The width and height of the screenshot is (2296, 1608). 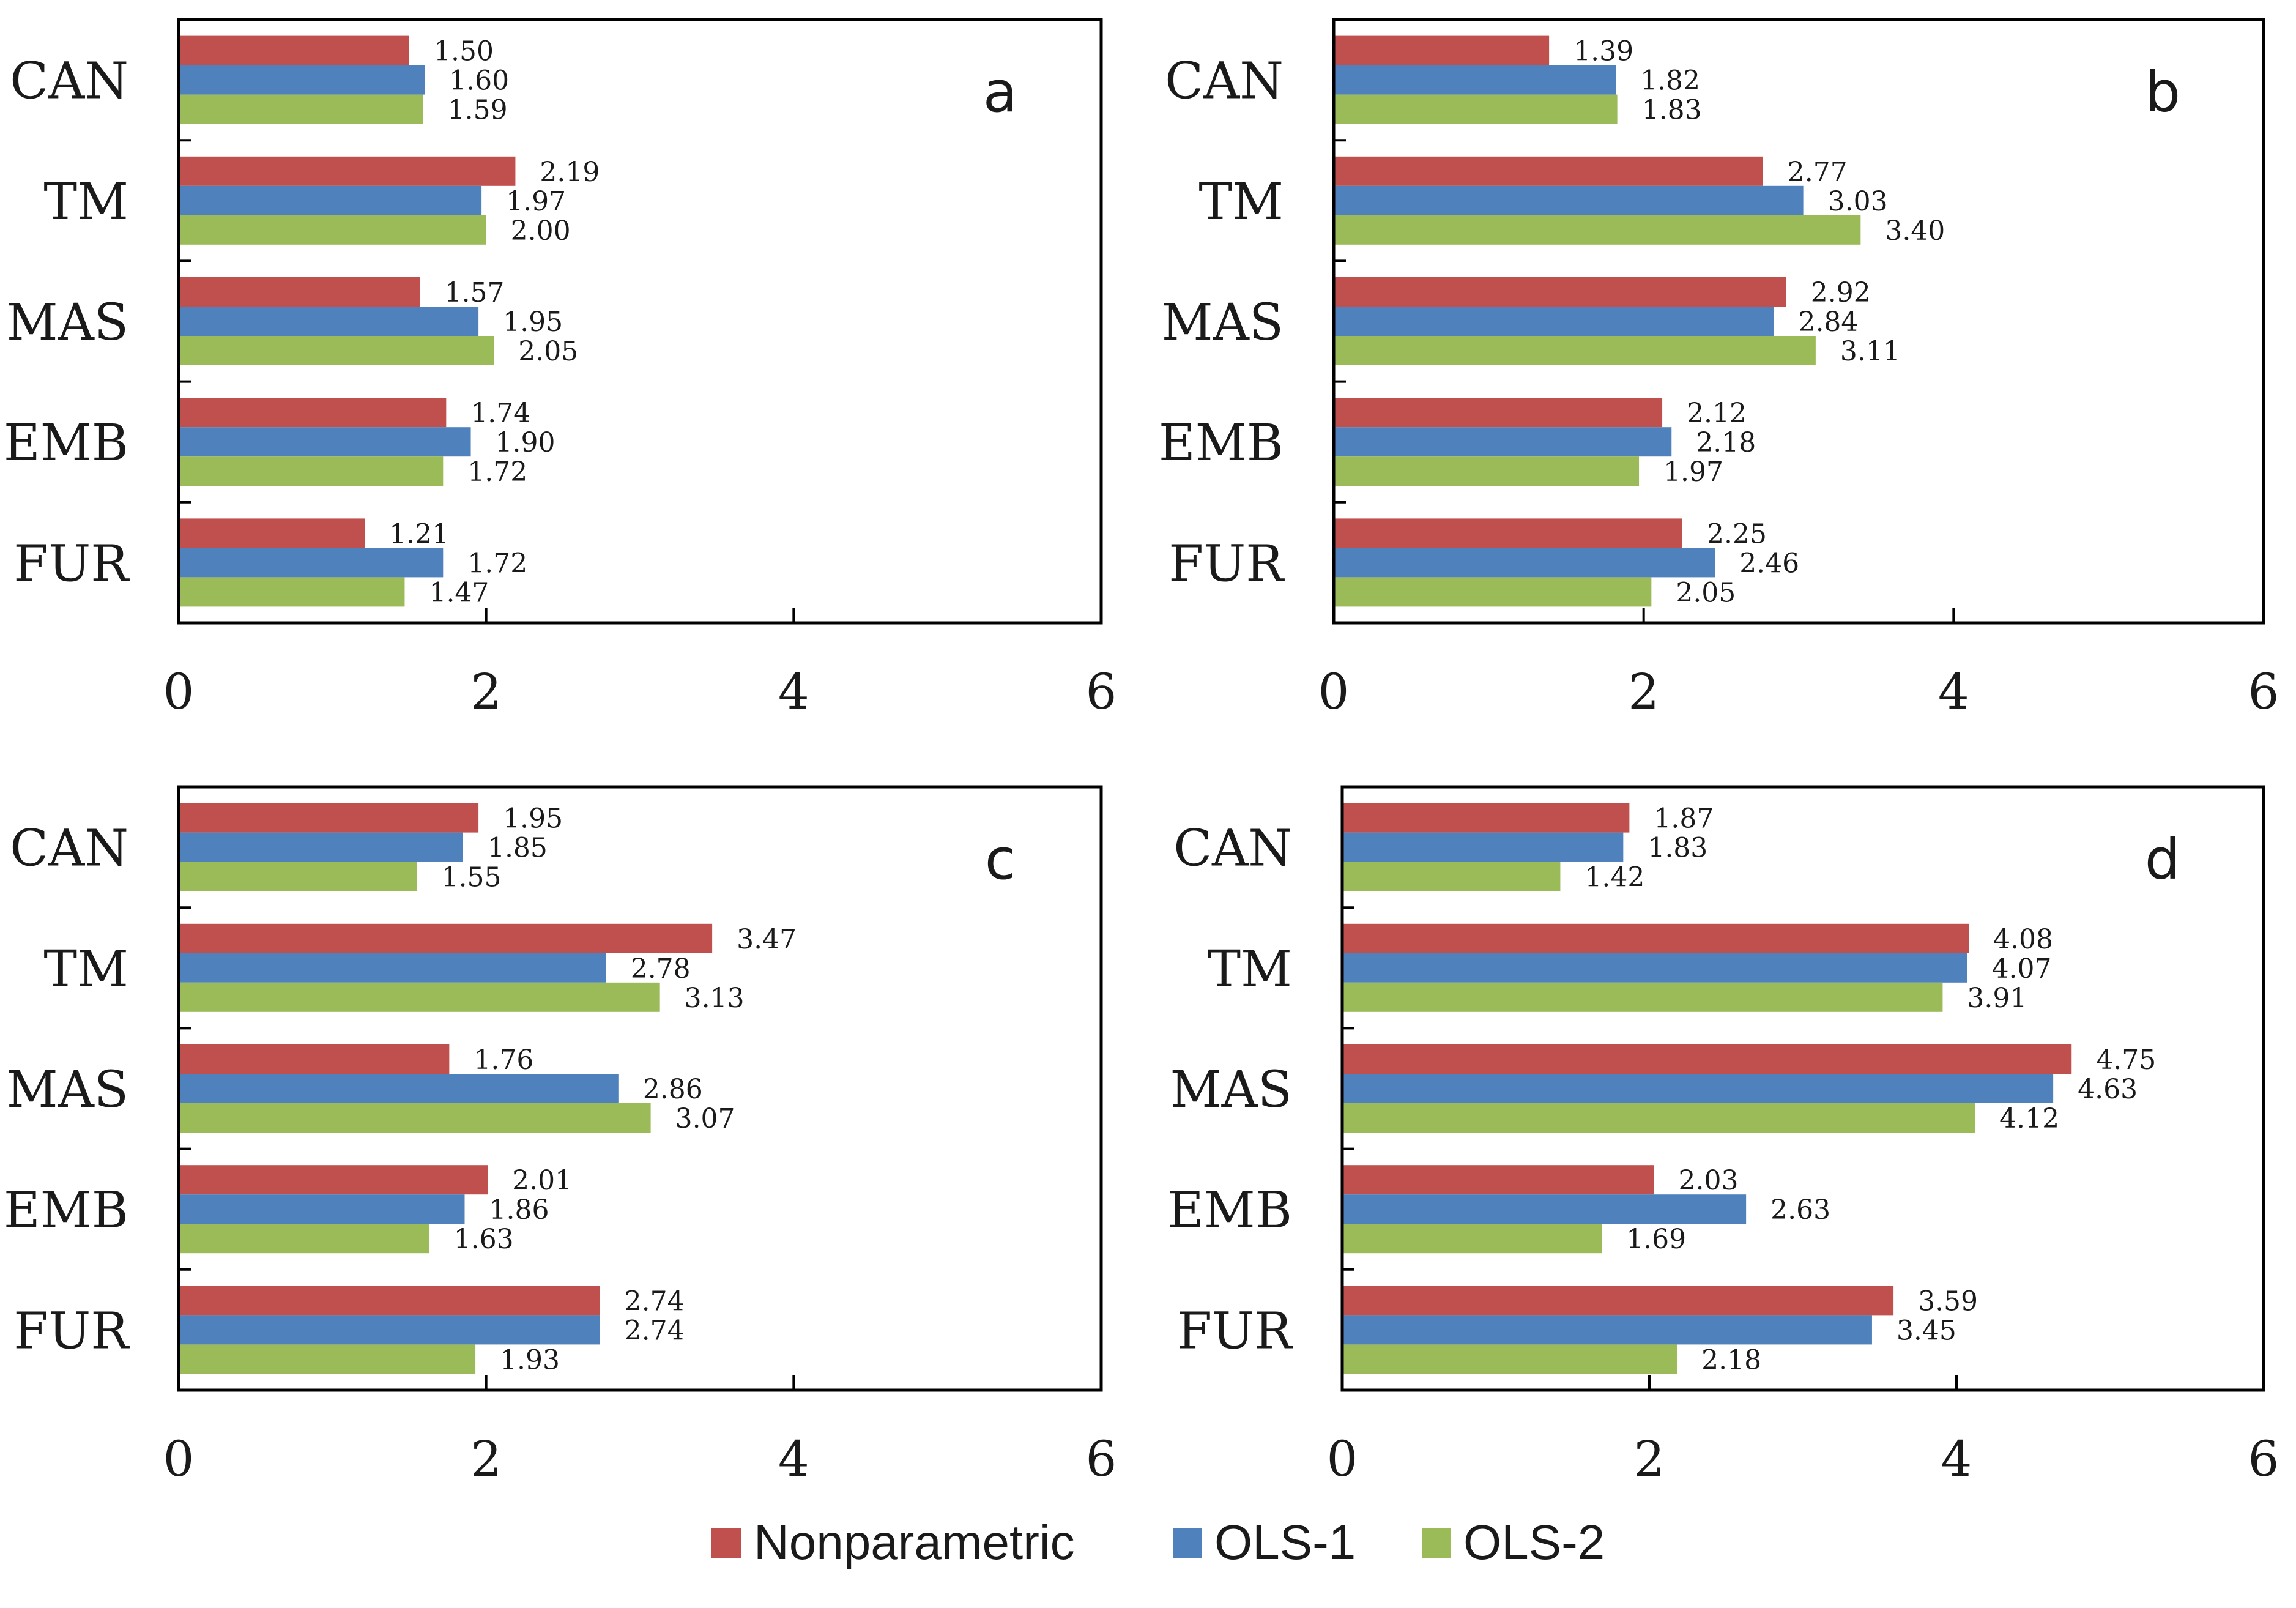 I want to click on panel-d-value-label-fur-ols1: 3.45, so click(x=1926, y=1330).